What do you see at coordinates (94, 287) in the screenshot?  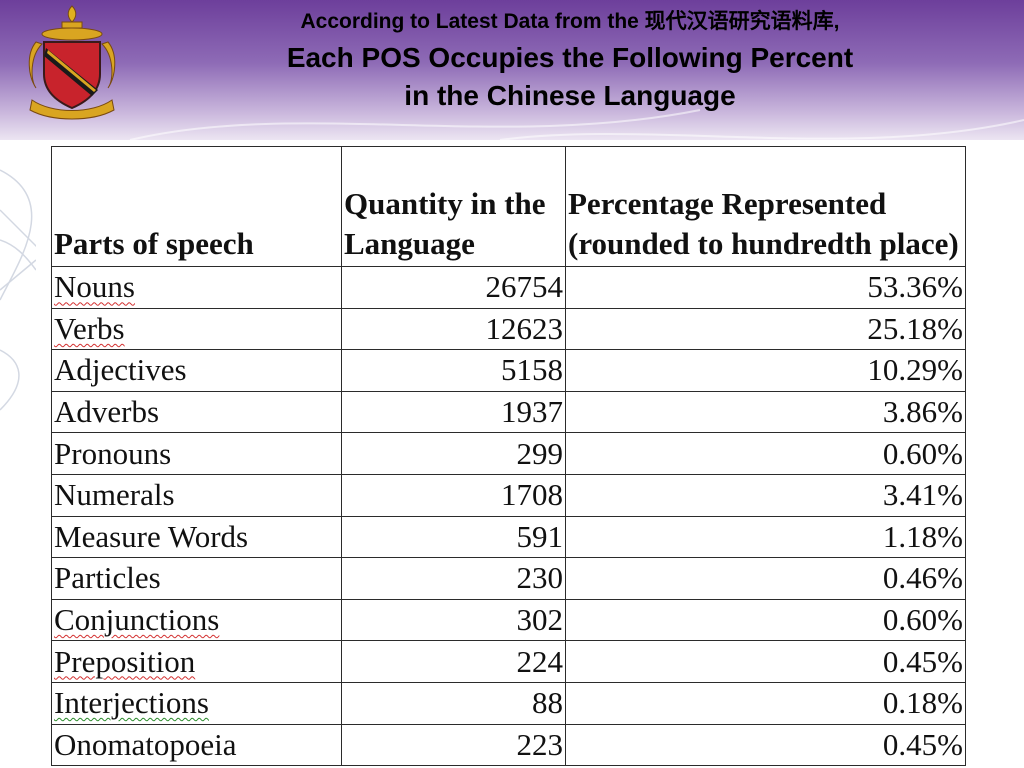 I see `pos-name: Nouns` at bounding box center [94, 287].